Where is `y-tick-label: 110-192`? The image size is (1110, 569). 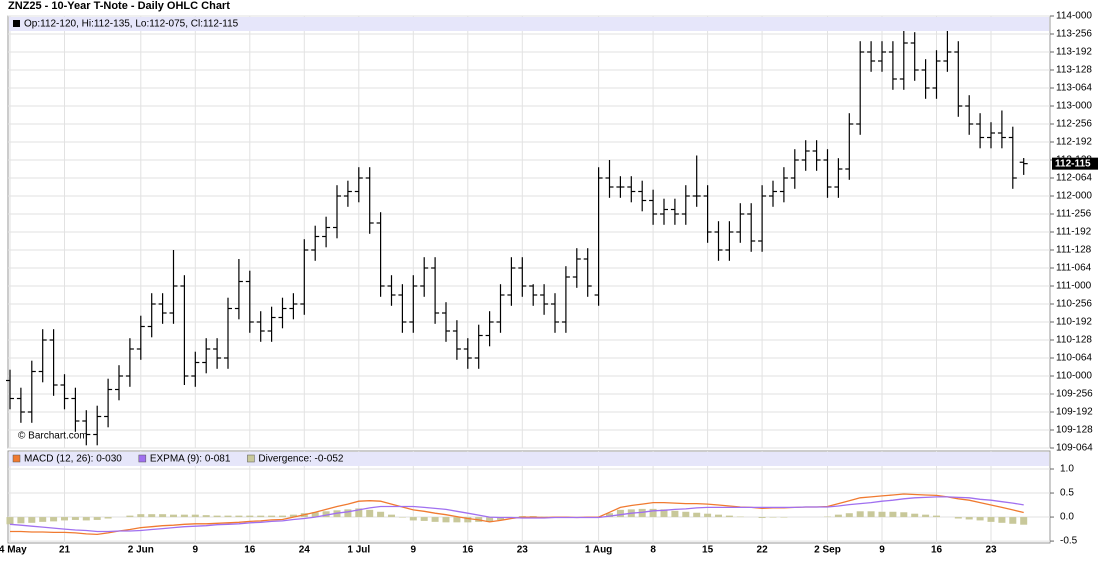 y-tick-label: 110-192 is located at coordinates (1074, 322).